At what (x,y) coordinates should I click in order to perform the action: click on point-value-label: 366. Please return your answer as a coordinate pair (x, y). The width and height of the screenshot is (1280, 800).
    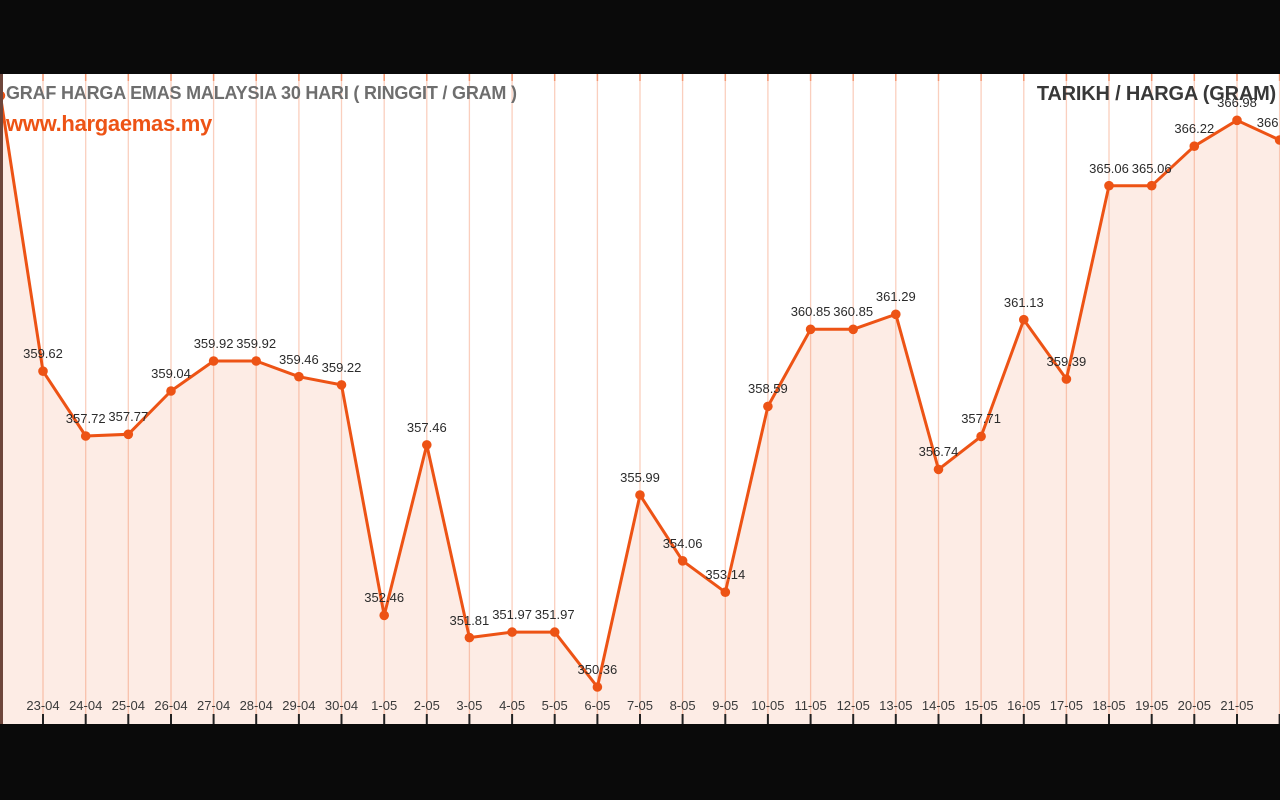
    Looking at the image, I should click on (1267, 122).